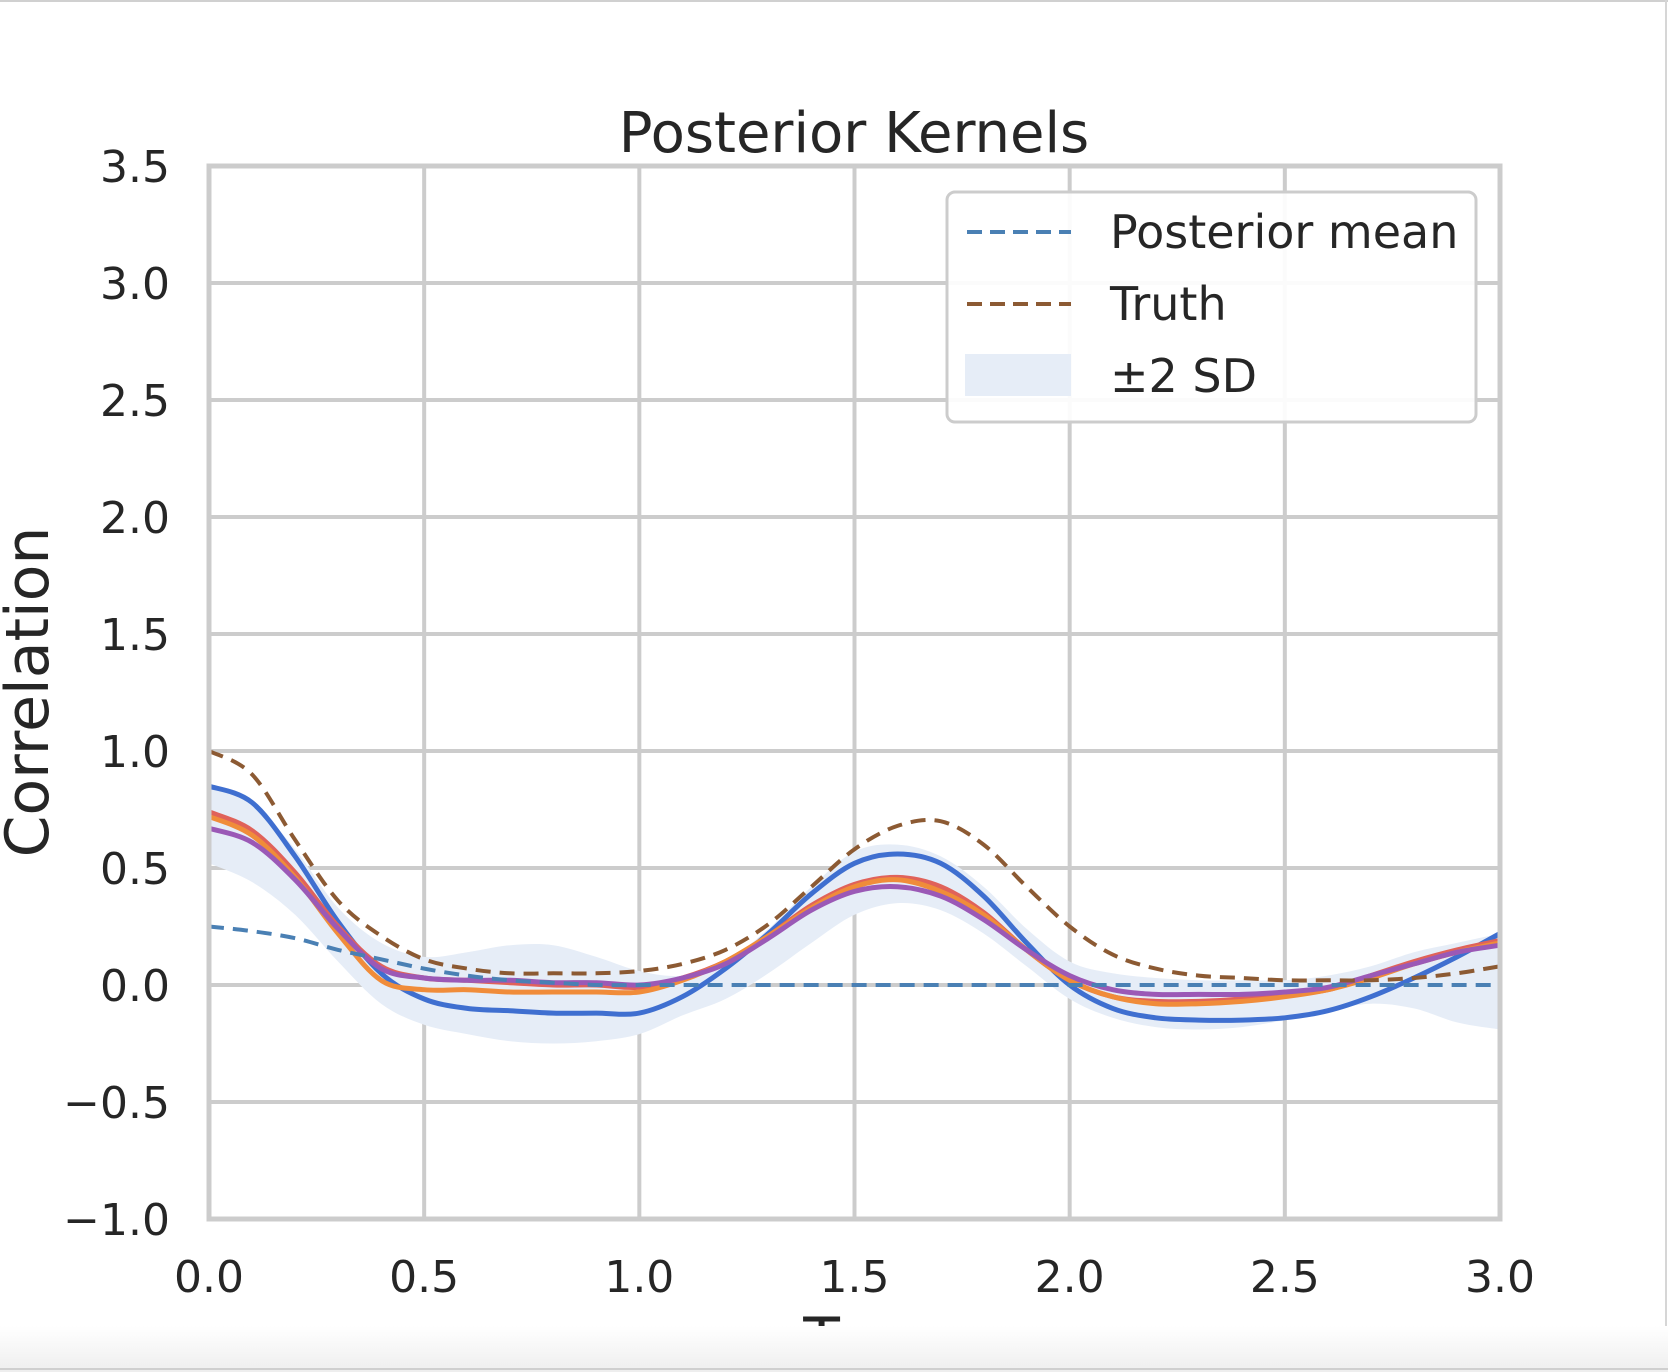 This screenshot has width=1668, height=1372. What do you see at coordinates (424, 1277) in the screenshot?
I see `x-tick-label: 0.5` at bounding box center [424, 1277].